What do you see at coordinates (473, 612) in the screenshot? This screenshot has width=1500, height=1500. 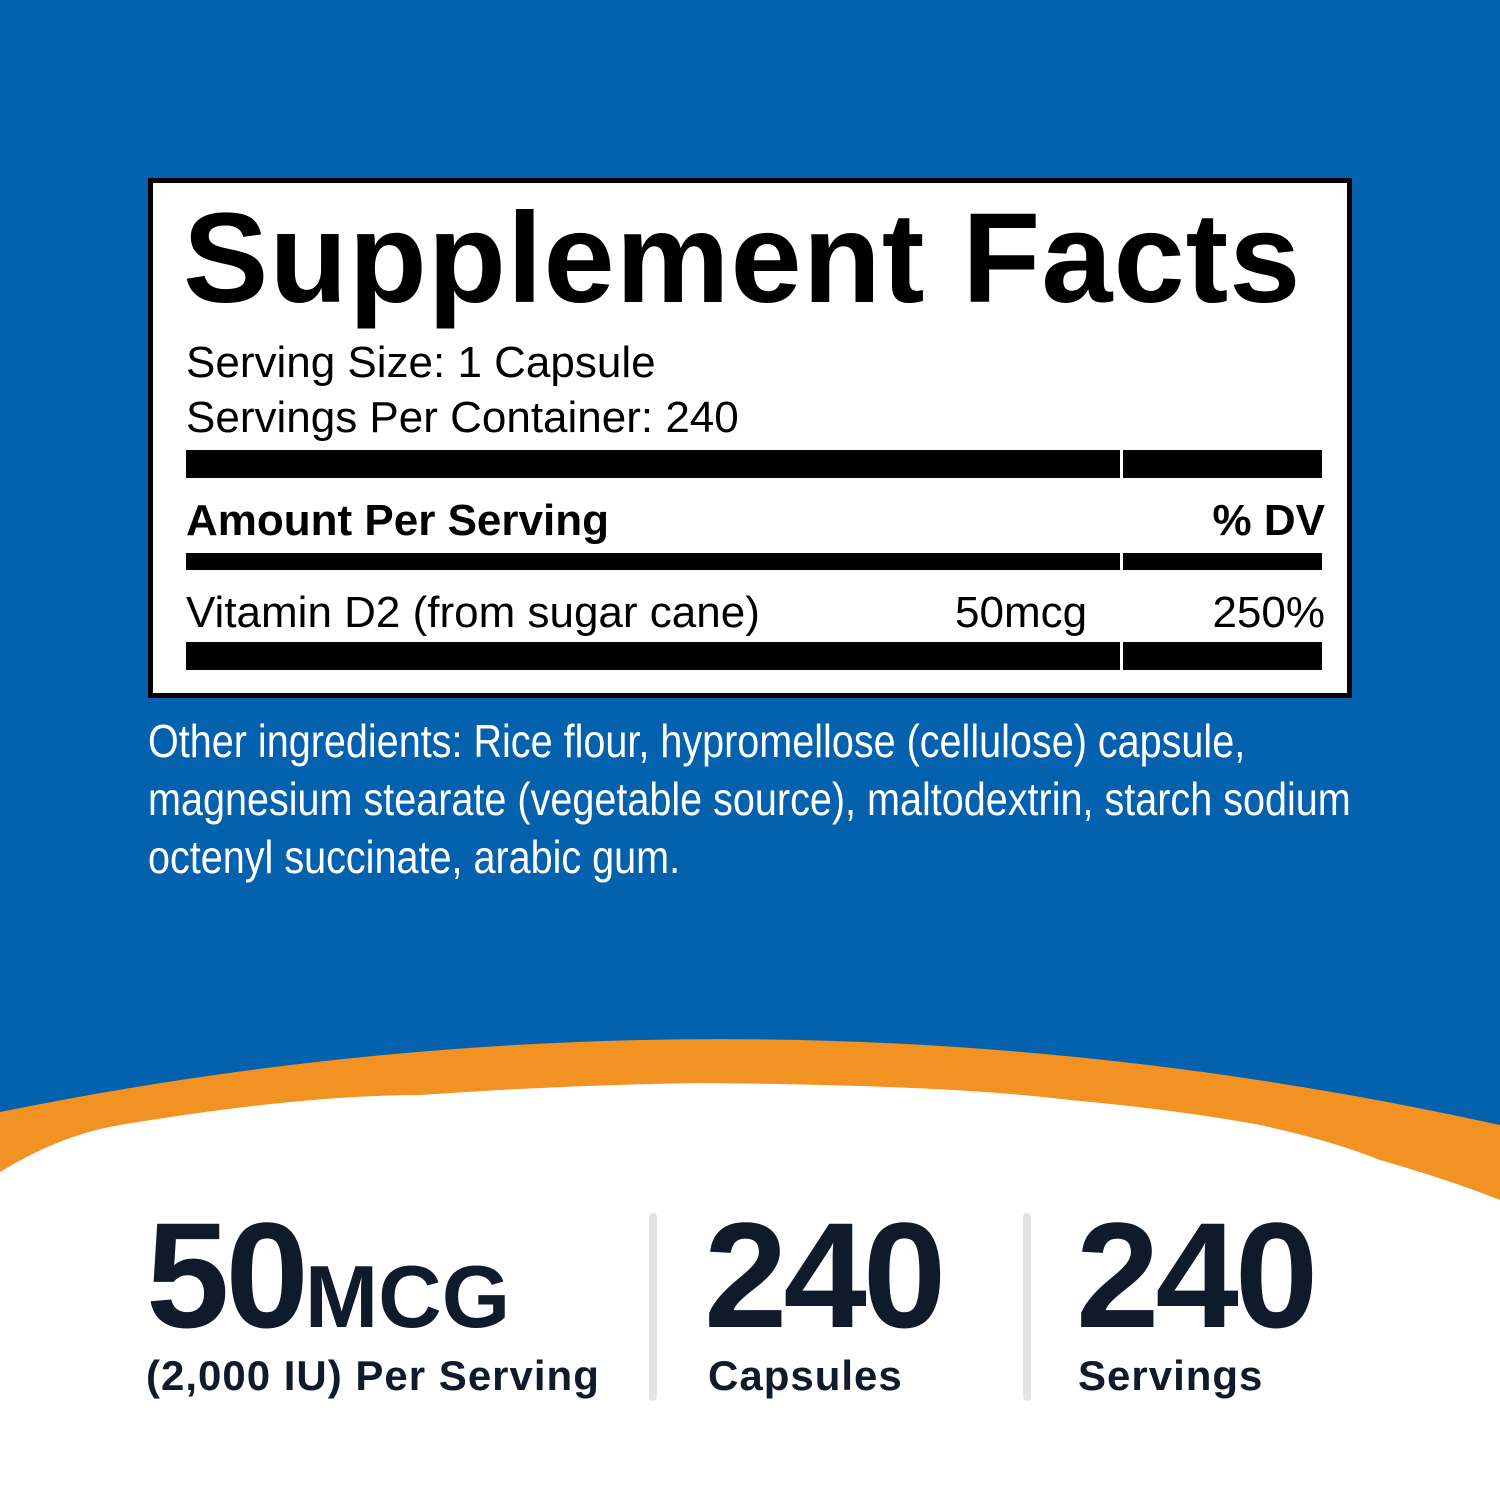 I see `nutrient-name: Vitamin D2 (from sugar cane)` at bounding box center [473, 612].